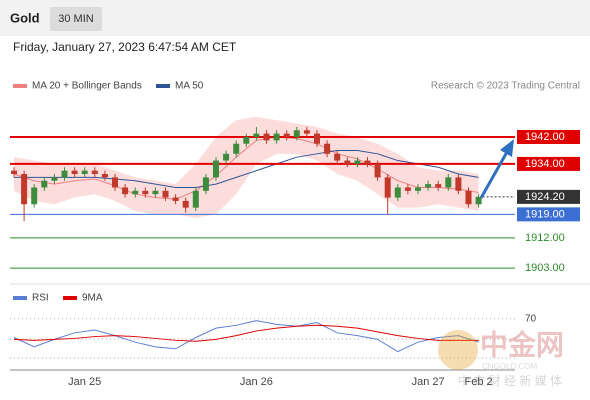  I want to click on x-tick-label: Feb 2, so click(479, 382).